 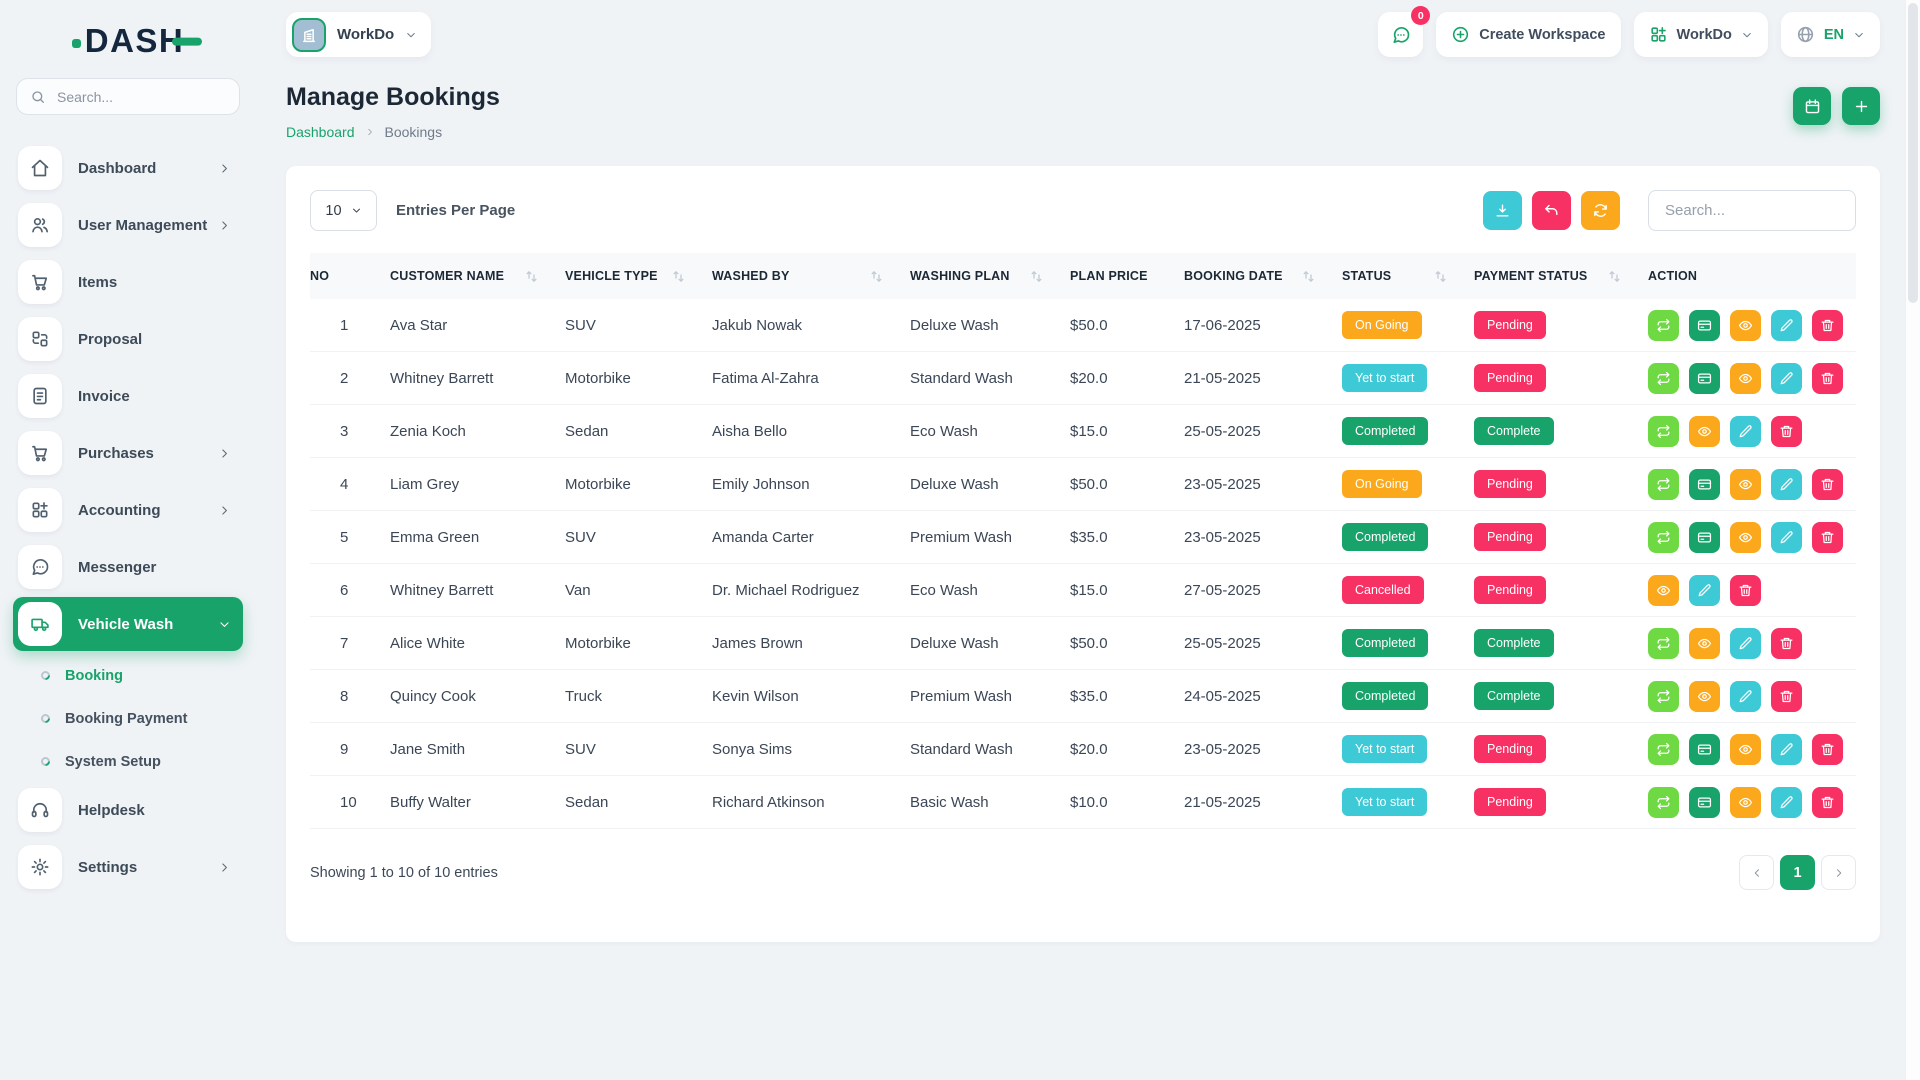 I want to click on cell-vehicle-type: Motorbike, so click(x=598, y=643).